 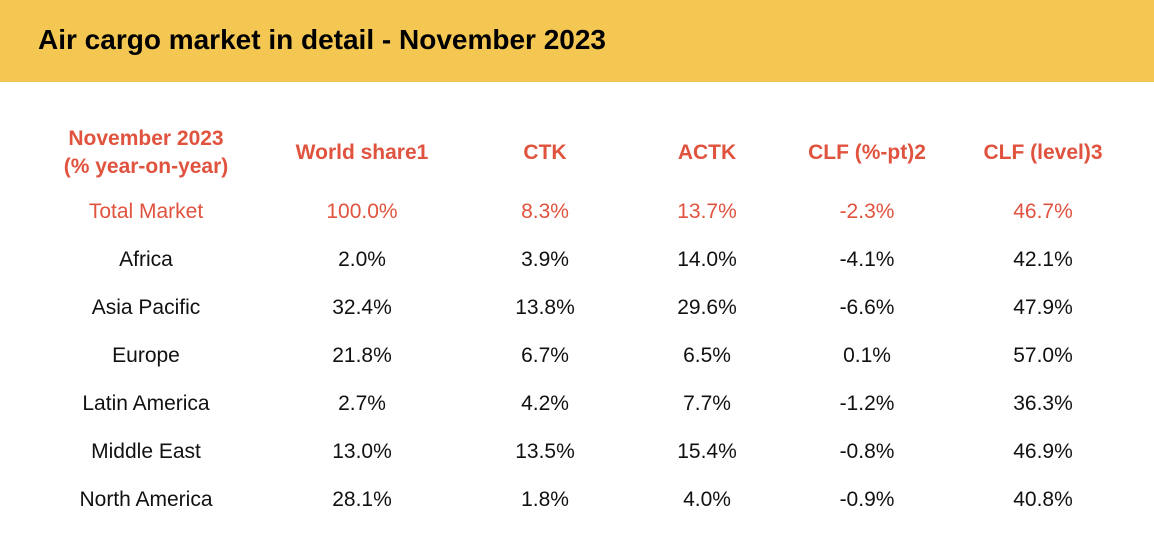 I want to click on cell-region: Africa, so click(x=146, y=259).